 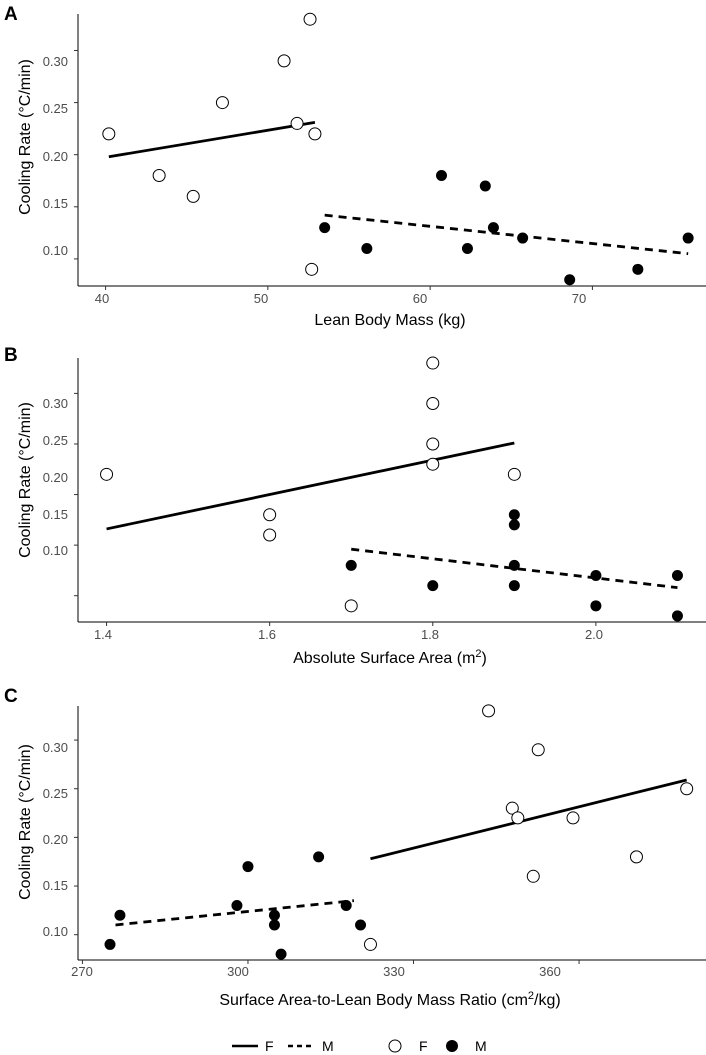 What do you see at coordinates (11, 696) in the screenshot?
I see `panel-label-c: C` at bounding box center [11, 696].